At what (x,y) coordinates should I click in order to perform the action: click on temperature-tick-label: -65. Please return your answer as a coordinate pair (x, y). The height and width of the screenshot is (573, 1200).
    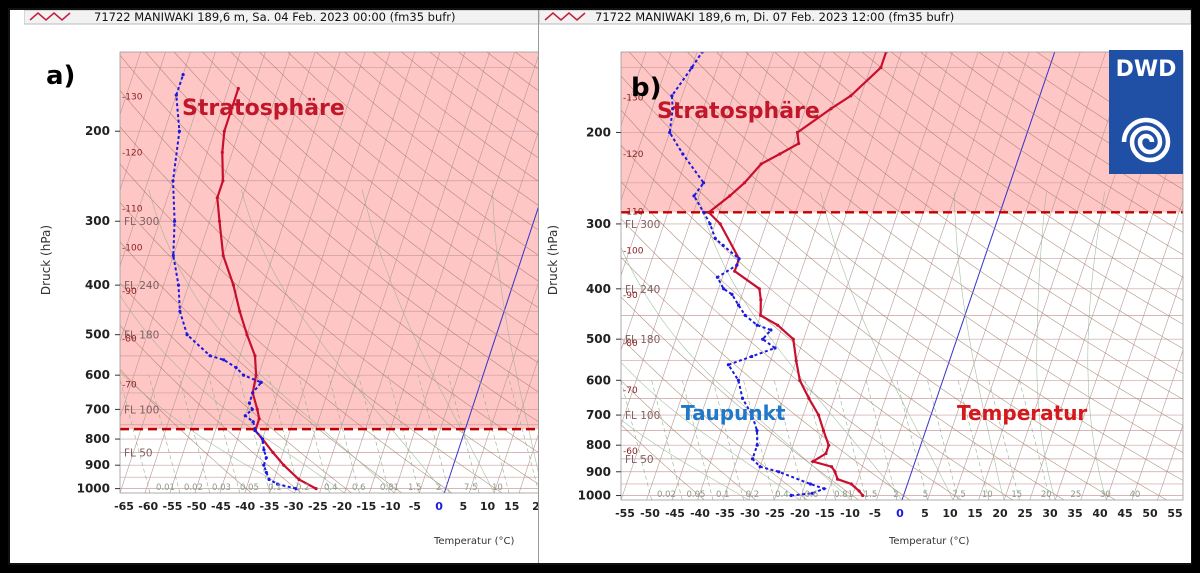
    Looking at the image, I should click on (124, 506).